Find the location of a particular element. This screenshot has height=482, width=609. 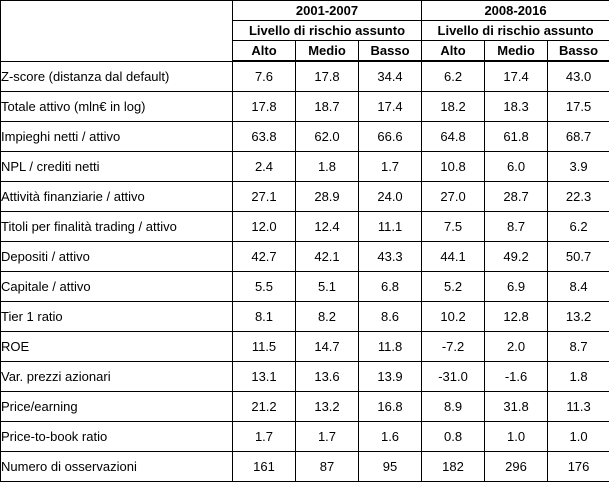

data-cell: -7.2 is located at coordinates (453, 347).